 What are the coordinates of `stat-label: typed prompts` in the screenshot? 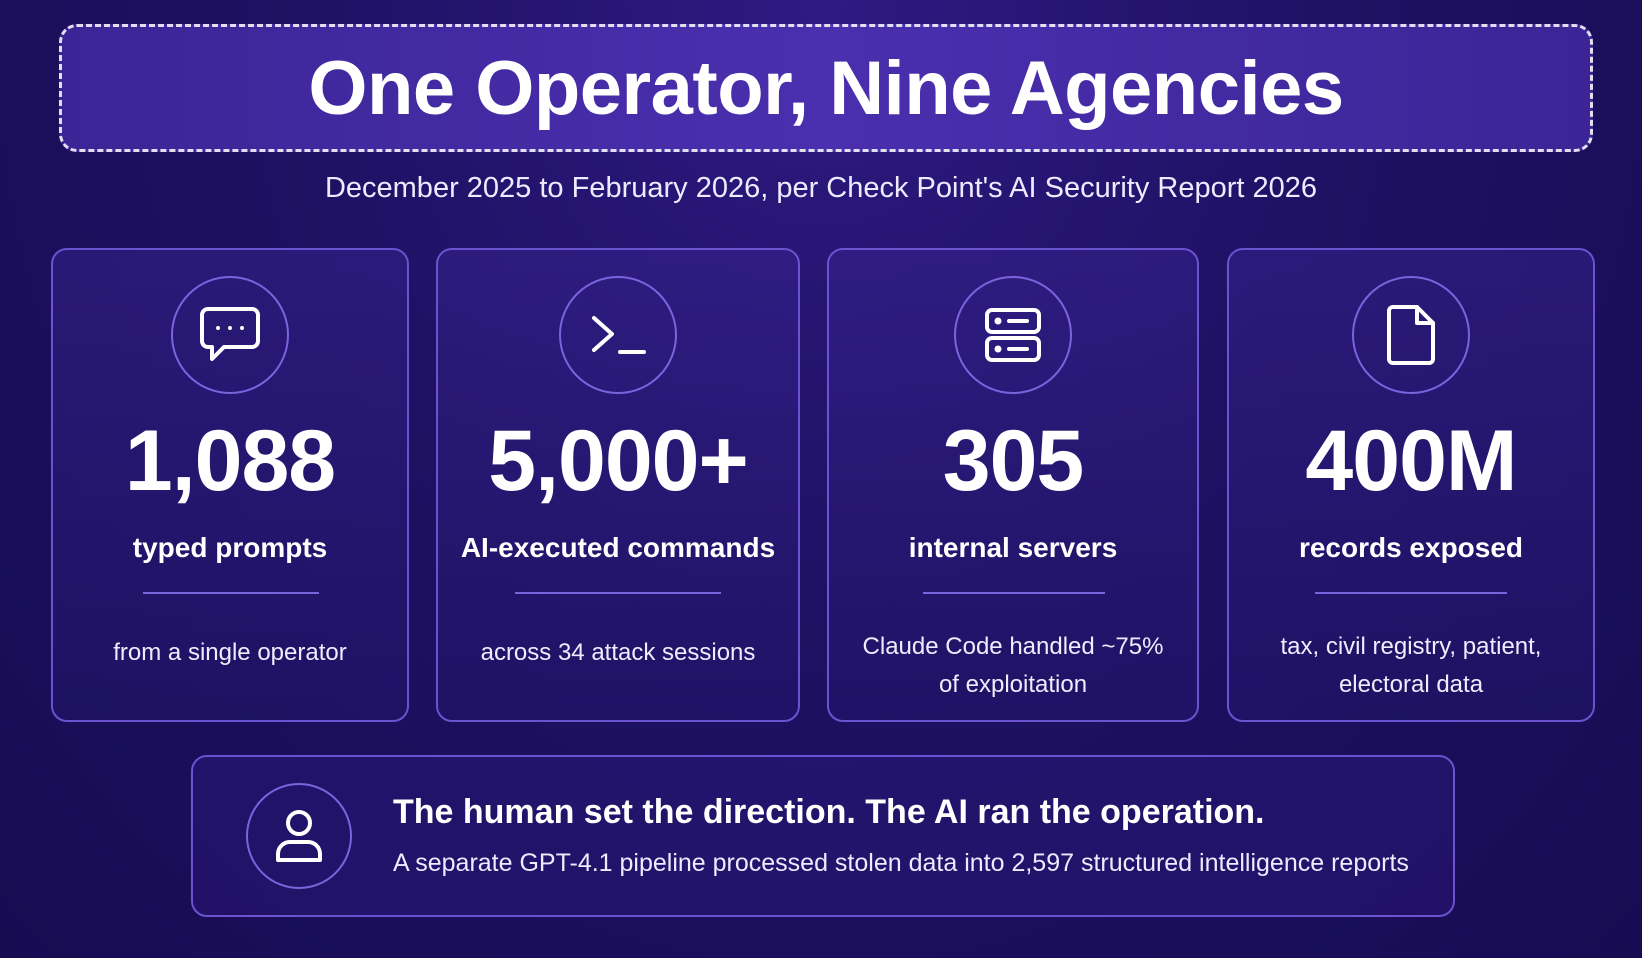 It's located at (230, 547).